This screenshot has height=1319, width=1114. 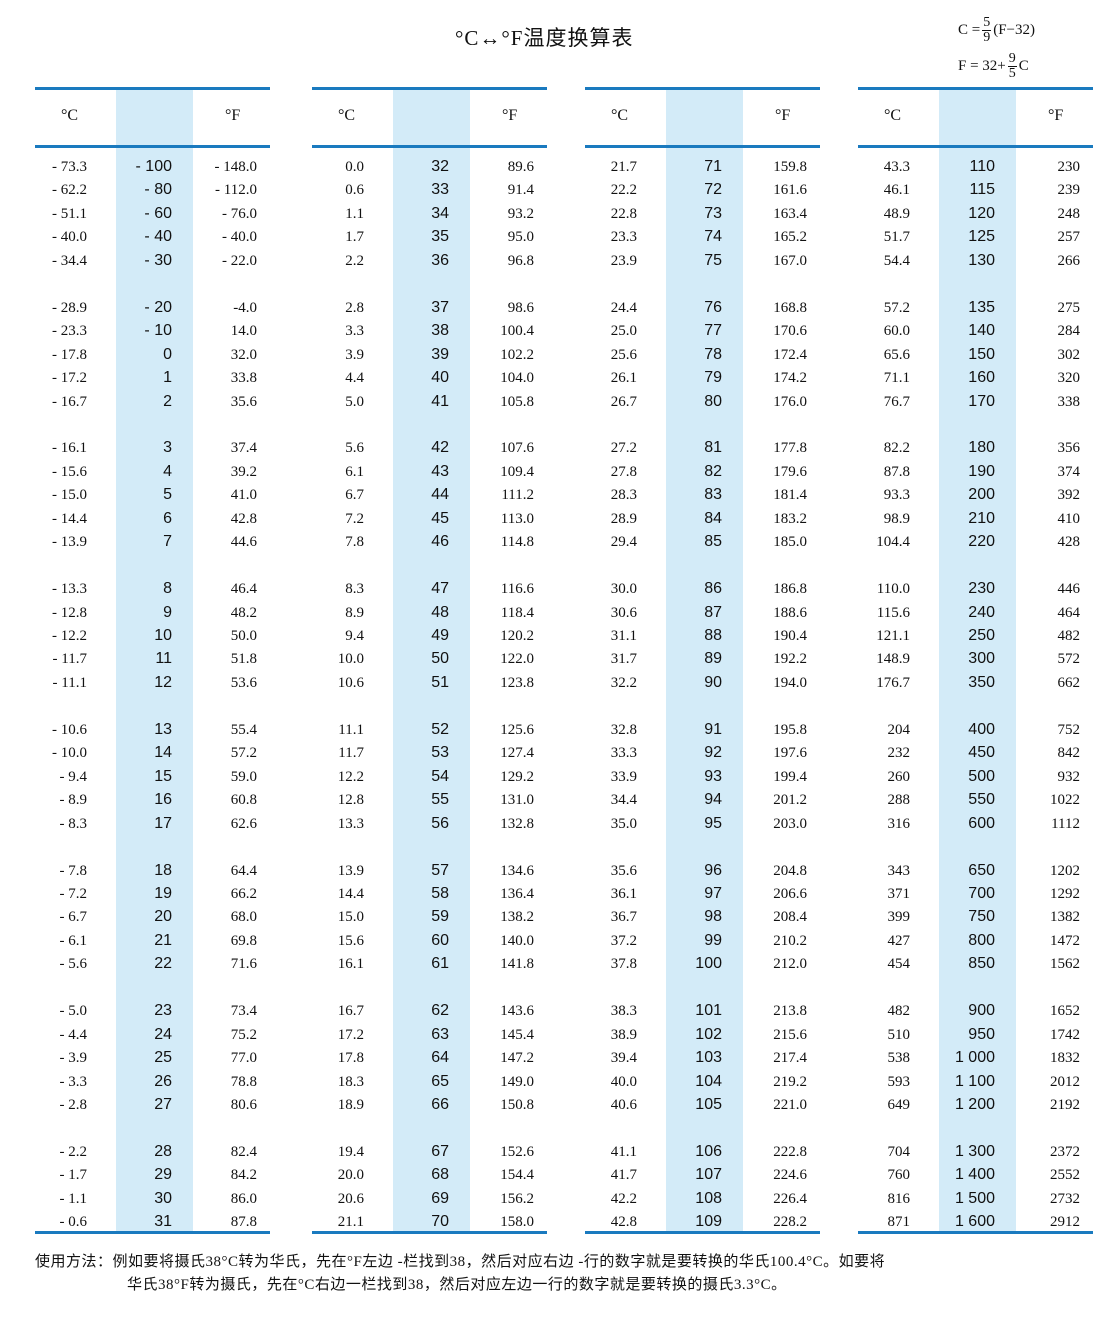 I want to click on reference-value: 120, so click(x=981, y=213).